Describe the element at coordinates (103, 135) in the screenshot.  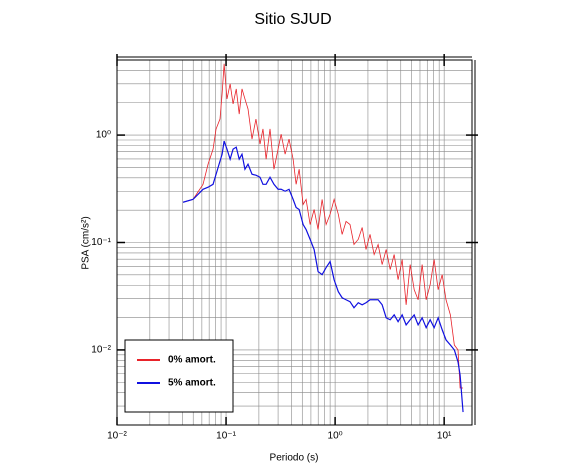
I see `y-tick-label: 10⁰` at that location.